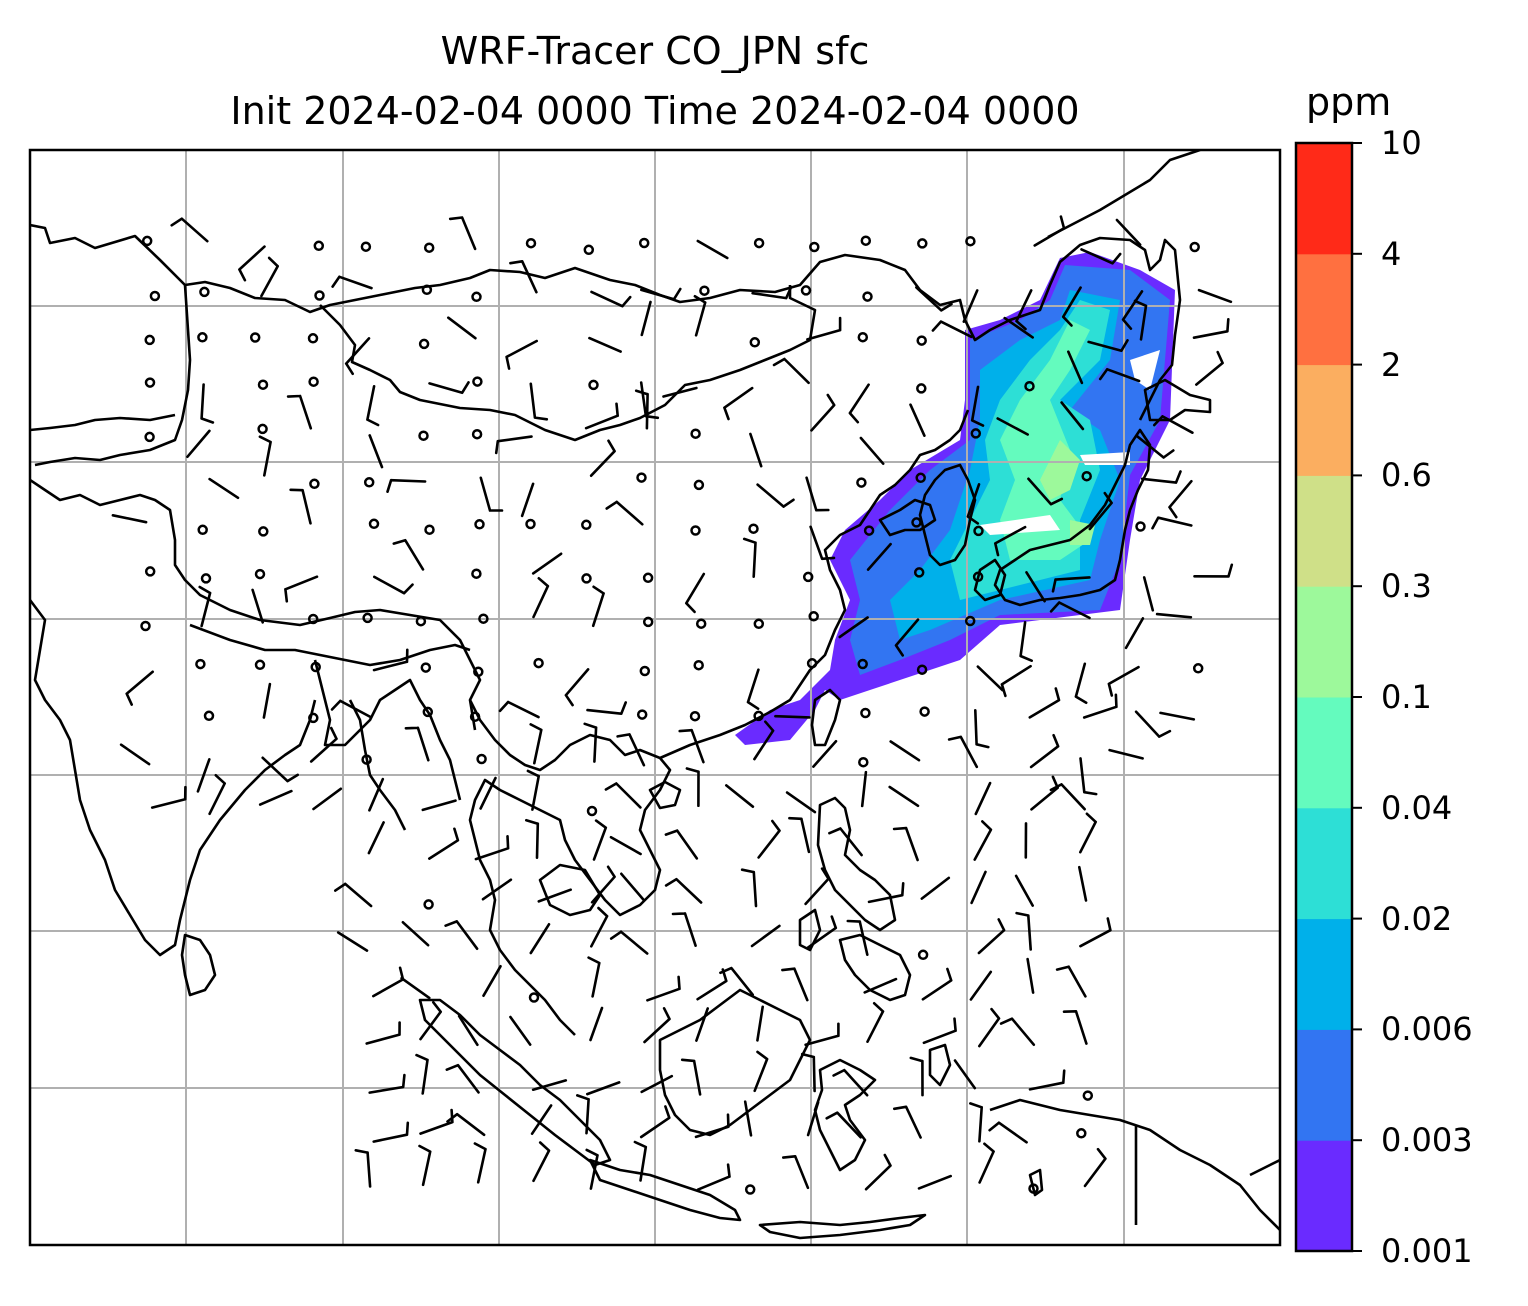 Image resolution: width=1528 pixels, height=1306 pixels. Describe the element at coordinates (1324, 420) in the screenshot. I see `colorbar-segment` at that location.